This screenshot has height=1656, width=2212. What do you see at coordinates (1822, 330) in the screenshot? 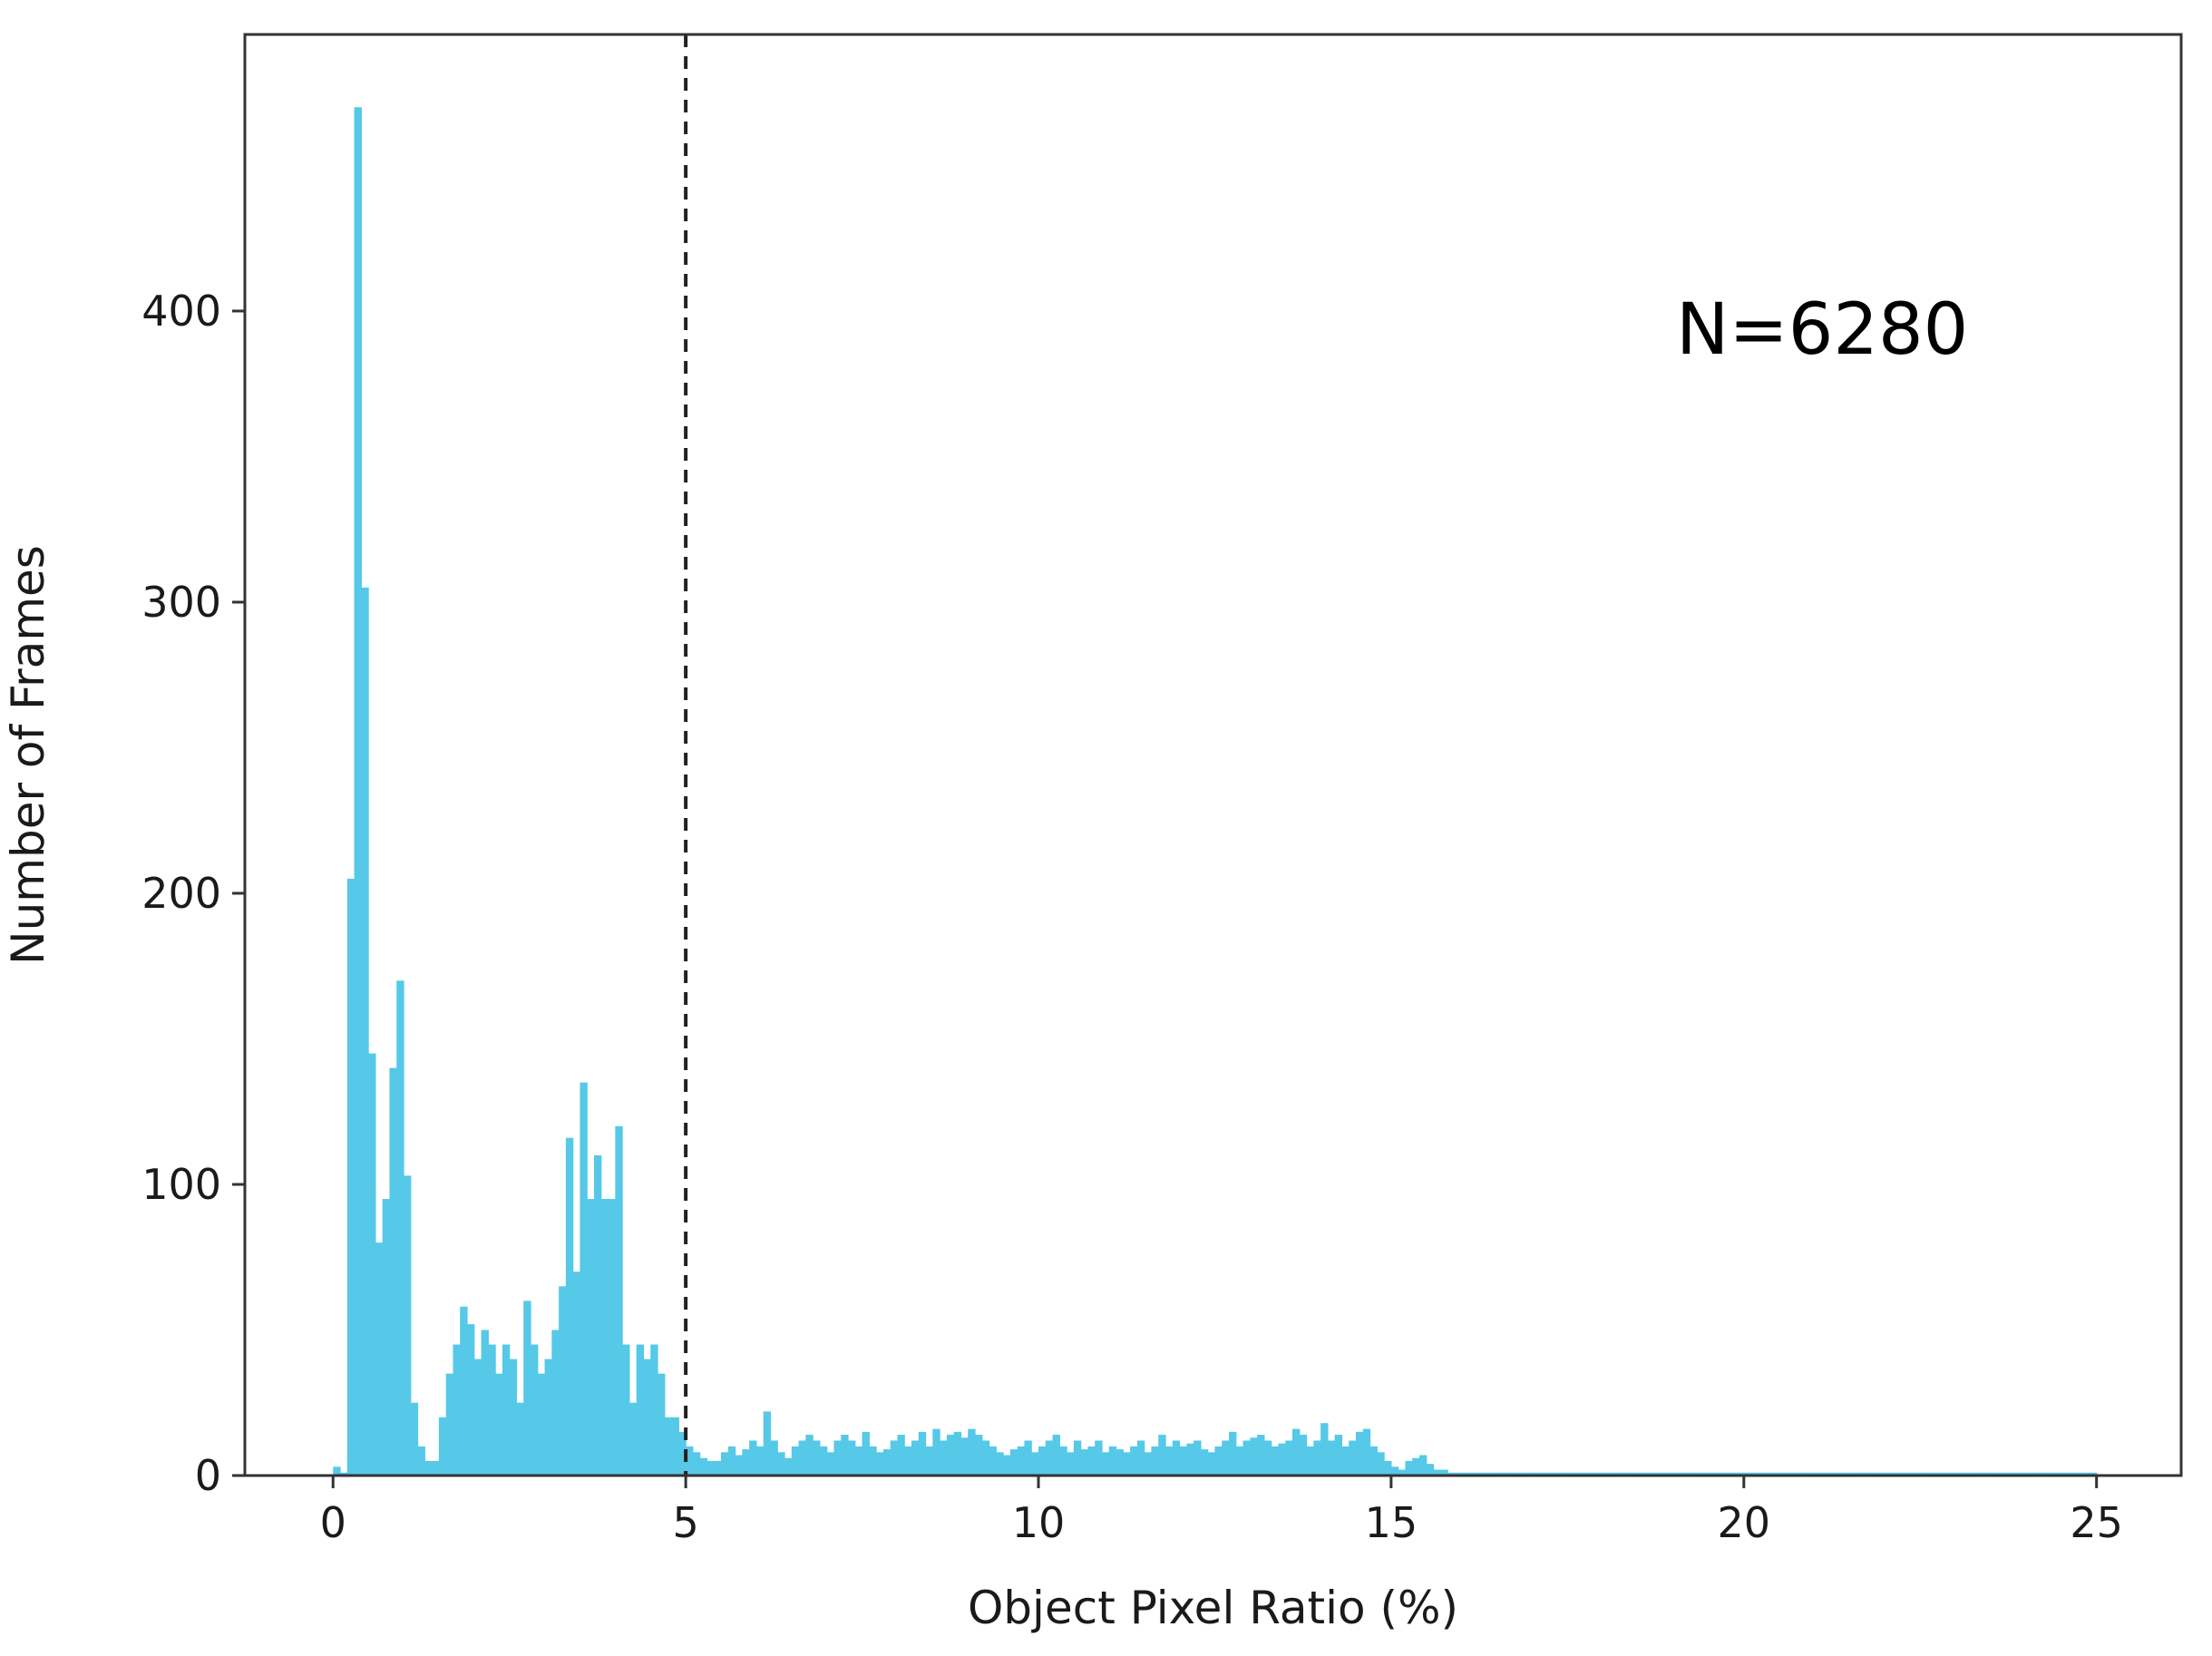
I see `sample-size-annotation: N=6280` at bounding box center [1822, 330].